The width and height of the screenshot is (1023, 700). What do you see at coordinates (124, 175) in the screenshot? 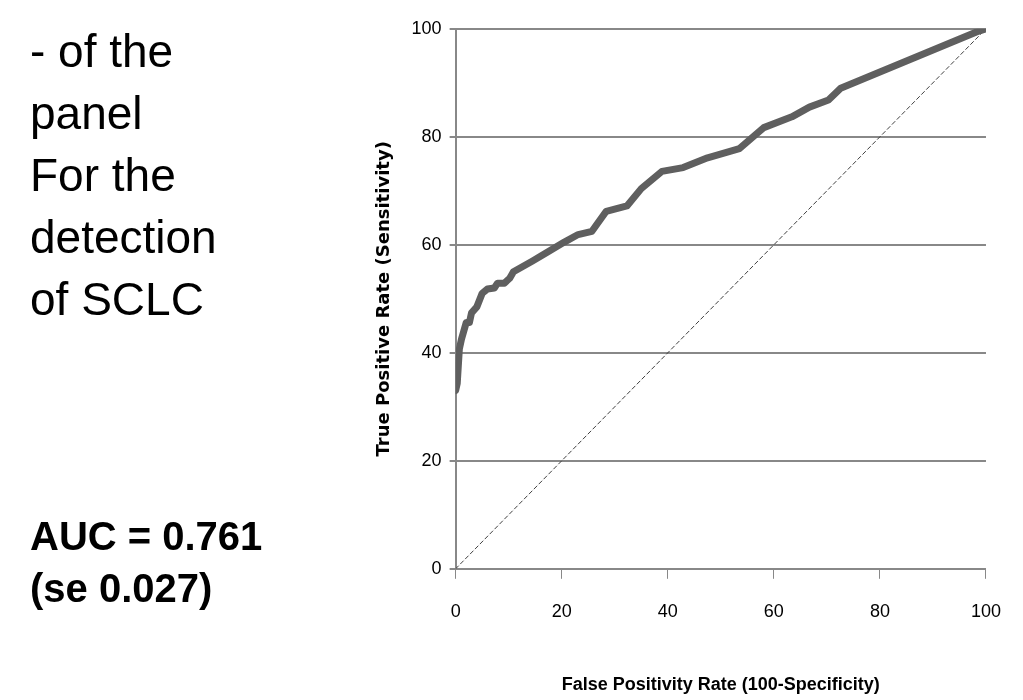
I see `text: - of the panel For the detection of SCLC` at bounding box center [124, 175].